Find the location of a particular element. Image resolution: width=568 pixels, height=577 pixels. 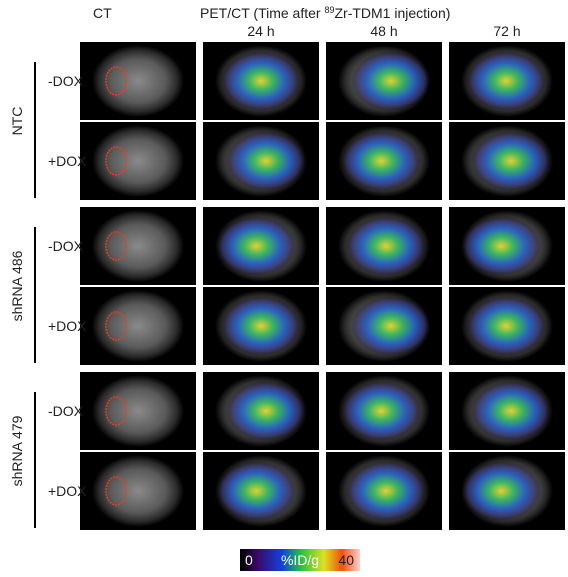

group-label: NTC is located at coordinates (17, 121).